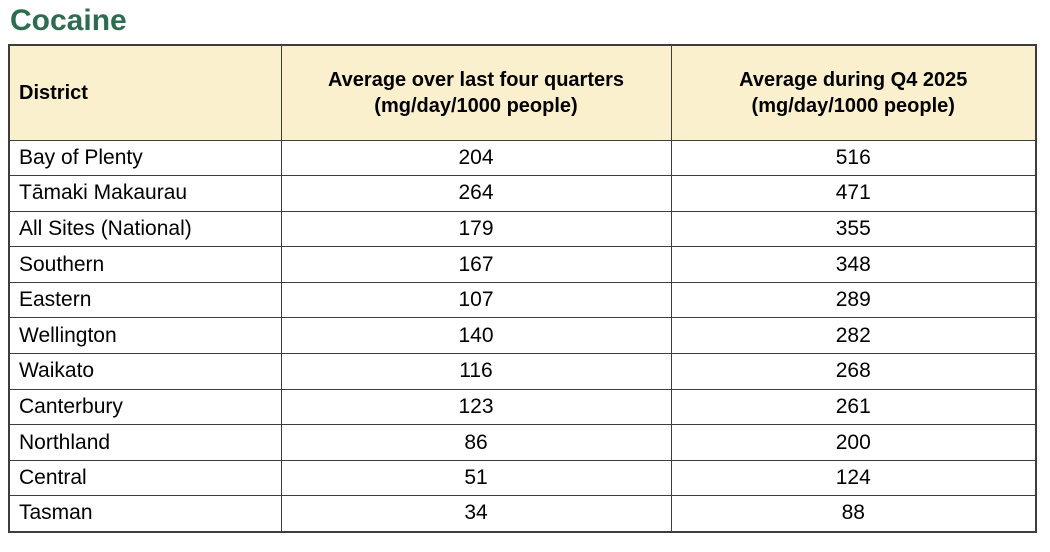  What do you see at coordinates (853, 336) in the screenshot?
I see `avg-q4-cell: 282` at bounding box center [853, 336].